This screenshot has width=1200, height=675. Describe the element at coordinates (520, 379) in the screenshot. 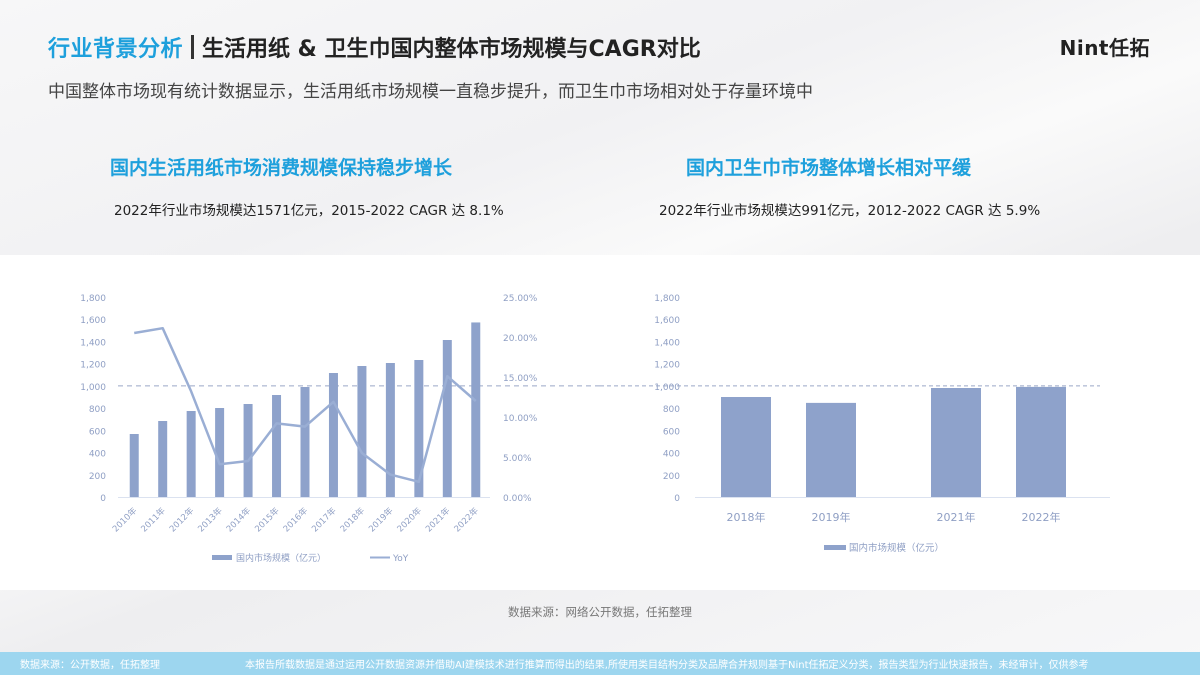

I see `y2-axis-tick: 15.00%` at that location.